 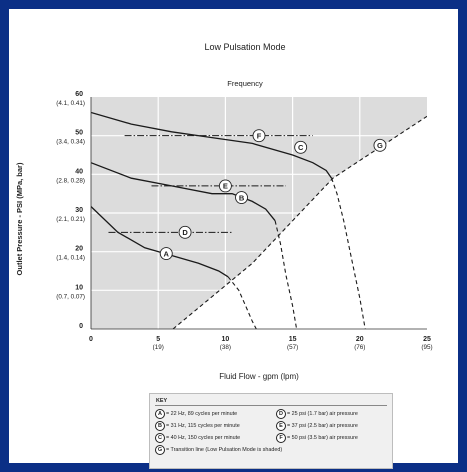 What do you see at coordinates (292, 347) in the screenshot?
I see `x-tick-sublabel: (57)` at bounding box center [292, 347].